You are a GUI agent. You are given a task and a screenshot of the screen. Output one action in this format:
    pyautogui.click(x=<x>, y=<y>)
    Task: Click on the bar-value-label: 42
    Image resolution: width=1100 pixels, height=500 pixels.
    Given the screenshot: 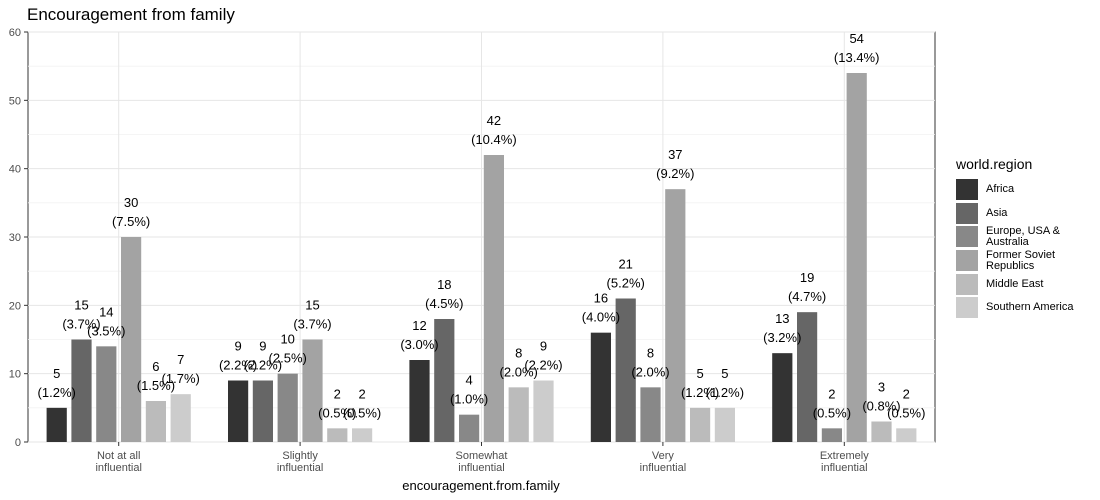 What is the action you would take?
    pyautogui.click(x=494, y=120)
    